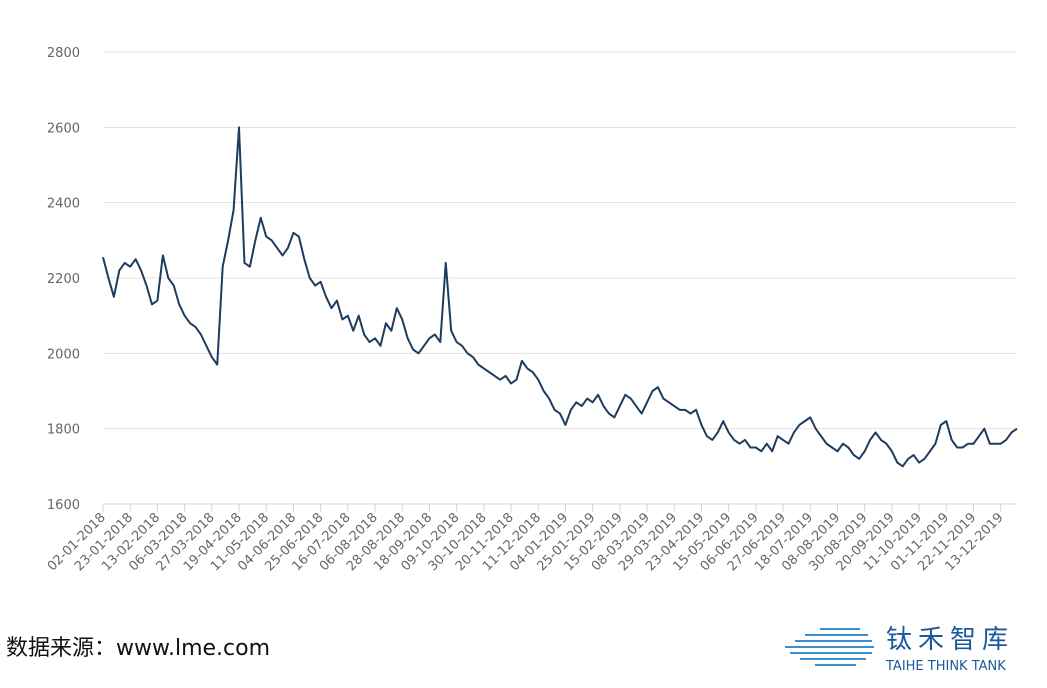 This screenshot has width=1047, height=688. I want to click on y-tick-label: 2400, so click(63, 204).